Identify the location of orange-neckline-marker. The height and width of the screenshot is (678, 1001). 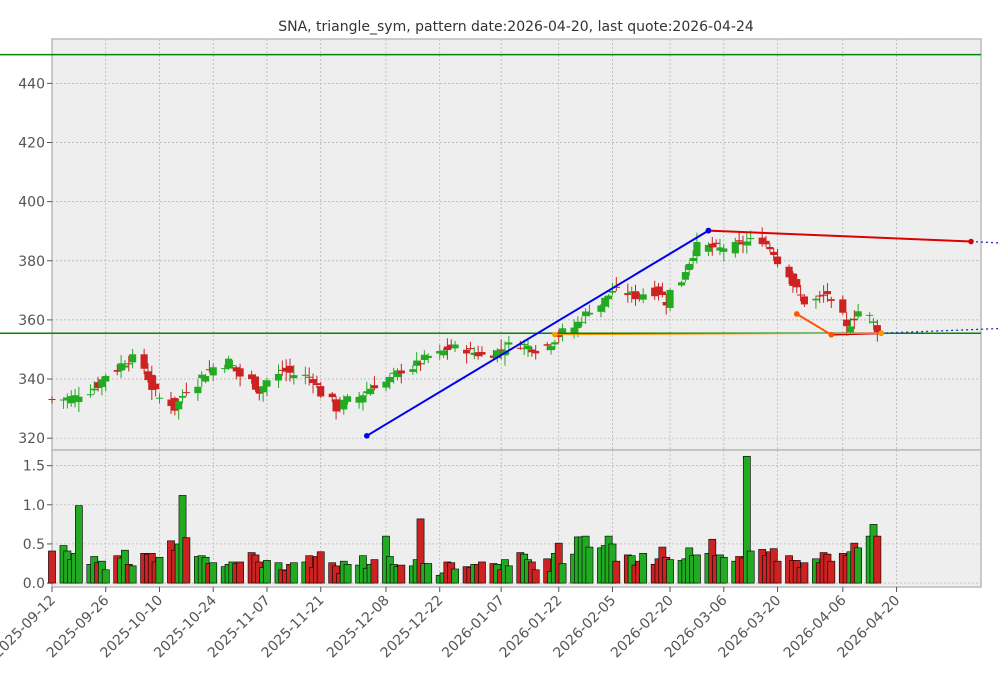
(881, 333).